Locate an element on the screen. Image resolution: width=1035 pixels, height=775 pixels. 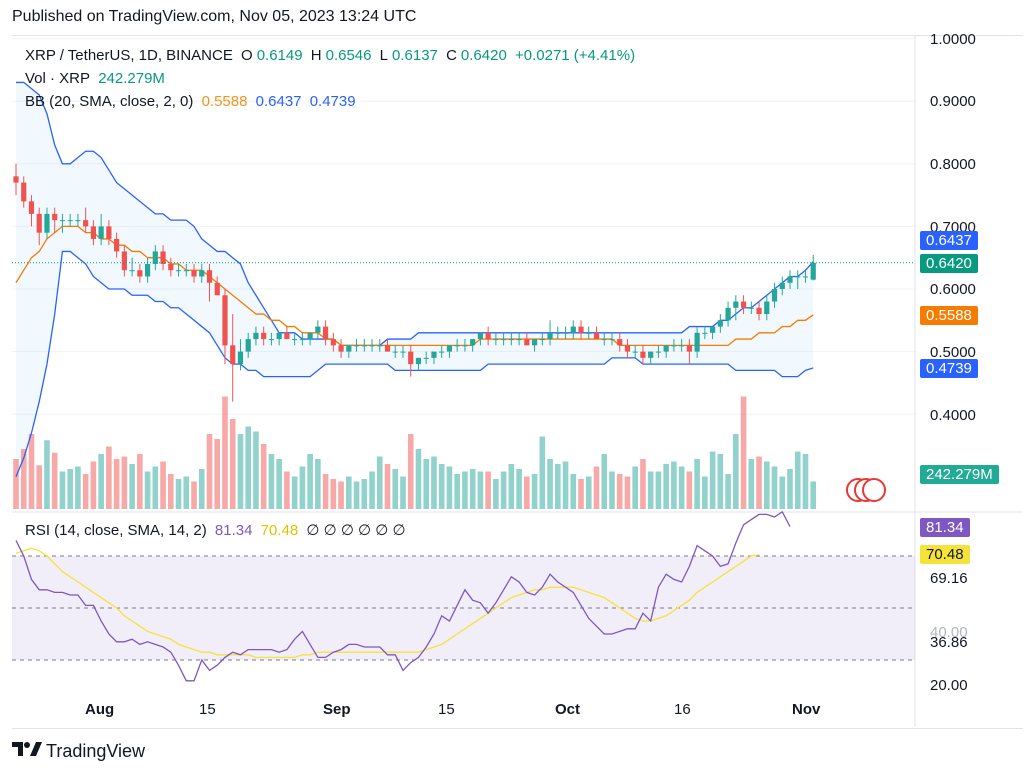
ohlc-close: 0.6420 is located at coordinates (483, 55).